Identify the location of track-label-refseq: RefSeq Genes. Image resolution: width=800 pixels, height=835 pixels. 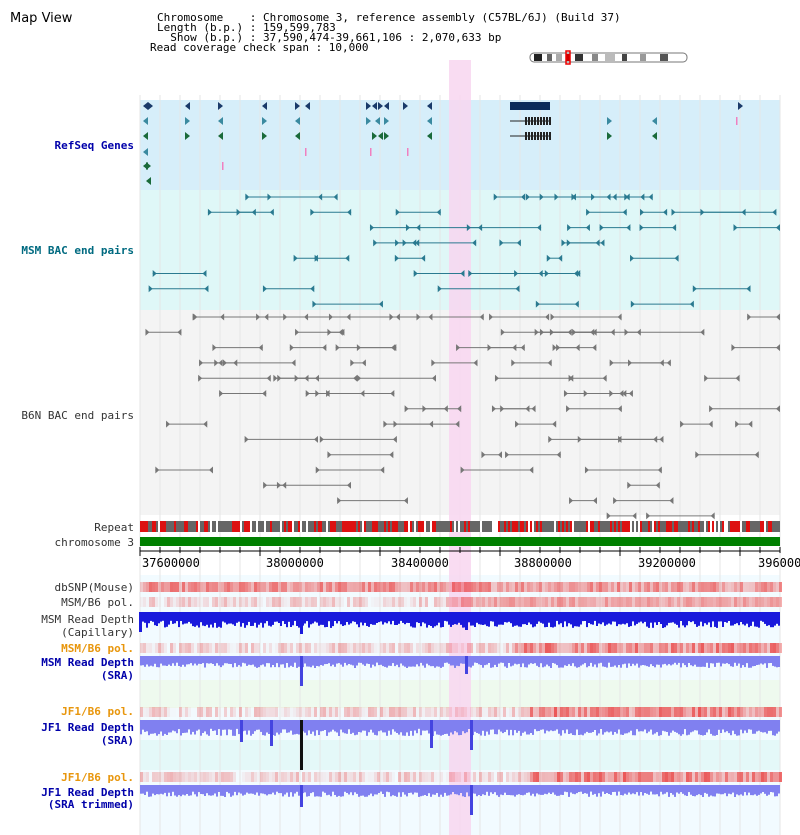
(94, 145).